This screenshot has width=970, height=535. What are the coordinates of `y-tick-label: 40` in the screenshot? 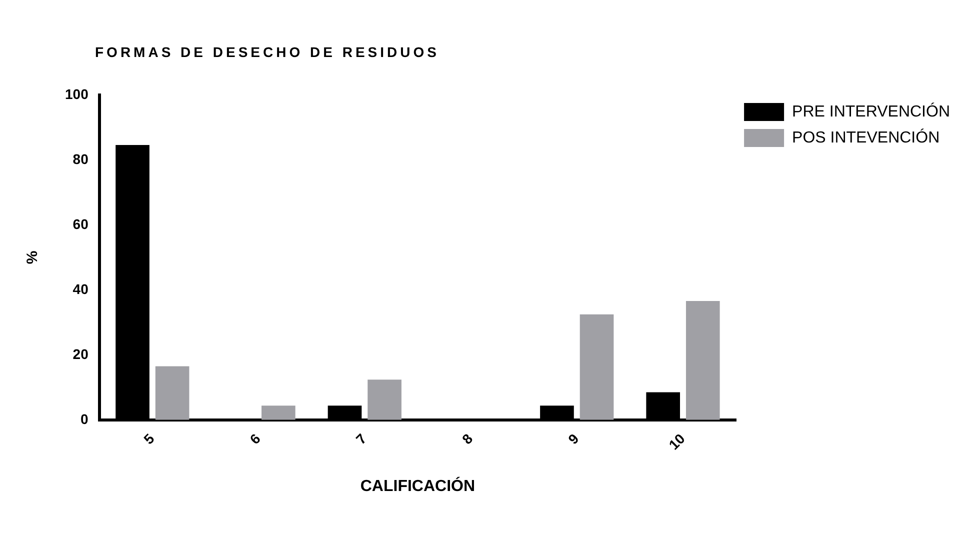 It's located at (80, 288).